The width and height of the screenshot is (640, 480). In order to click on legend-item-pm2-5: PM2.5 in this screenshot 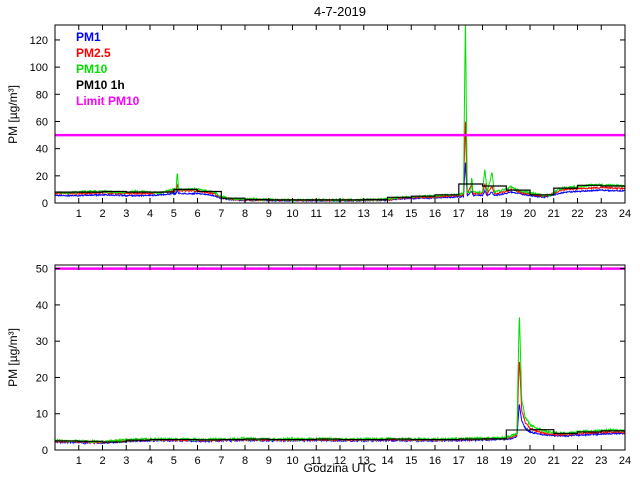, I will do `click(93, 53)`.